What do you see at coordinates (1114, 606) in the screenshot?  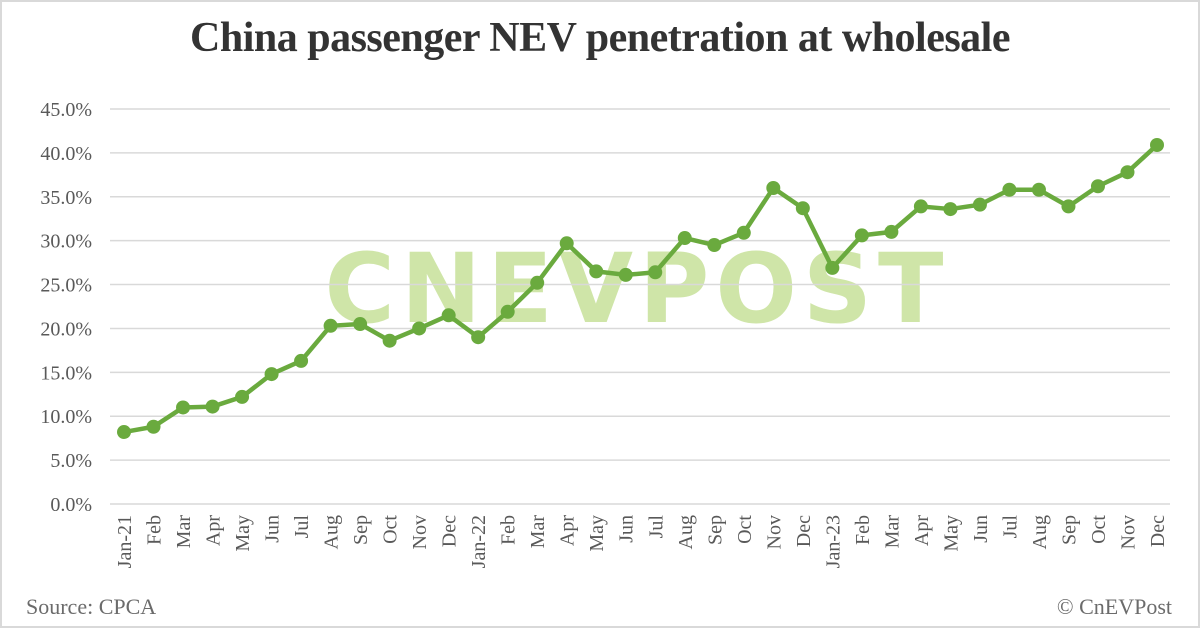 I see `copyright-label: © CnEVPost` at bounding box center [1114, 606].